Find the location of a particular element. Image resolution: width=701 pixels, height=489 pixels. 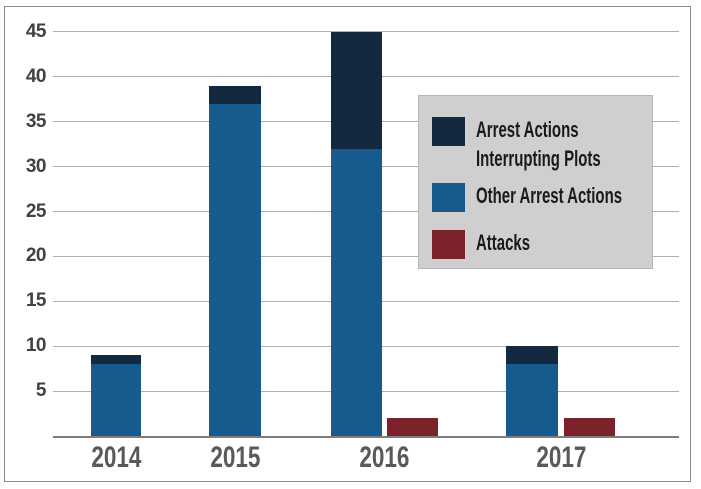

bar-arrest-interrupting-2017 is located at coordinates (532, 355).